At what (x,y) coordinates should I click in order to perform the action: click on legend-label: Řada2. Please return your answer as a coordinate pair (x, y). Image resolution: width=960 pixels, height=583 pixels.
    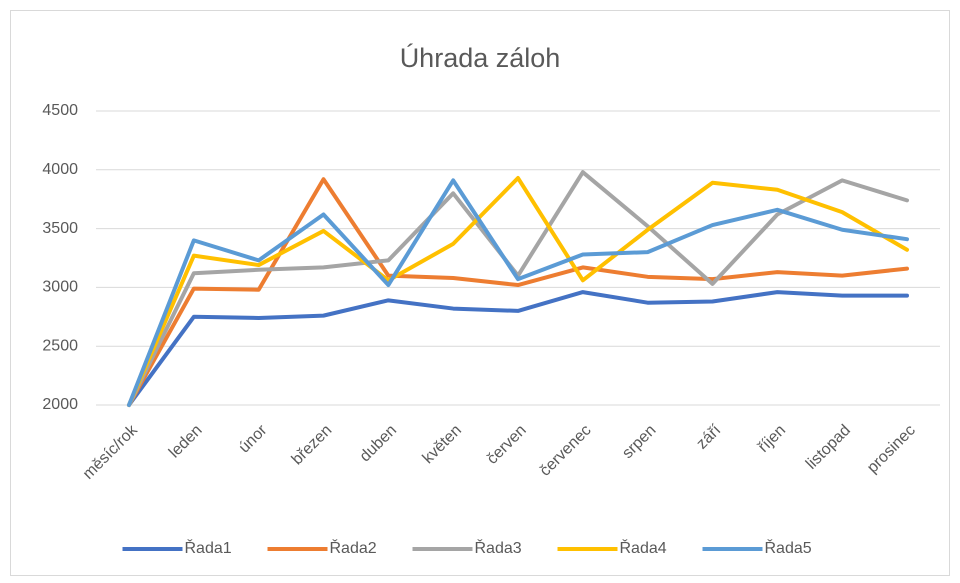
    Looking at the image, I should click on (353, 547).